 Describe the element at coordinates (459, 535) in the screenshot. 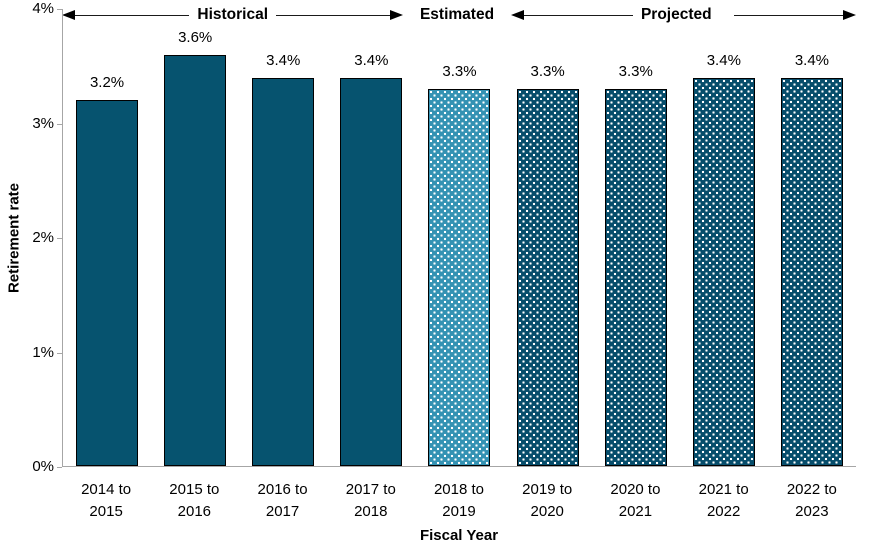

I see `x-axis-title: Fiscal Year` at that location.